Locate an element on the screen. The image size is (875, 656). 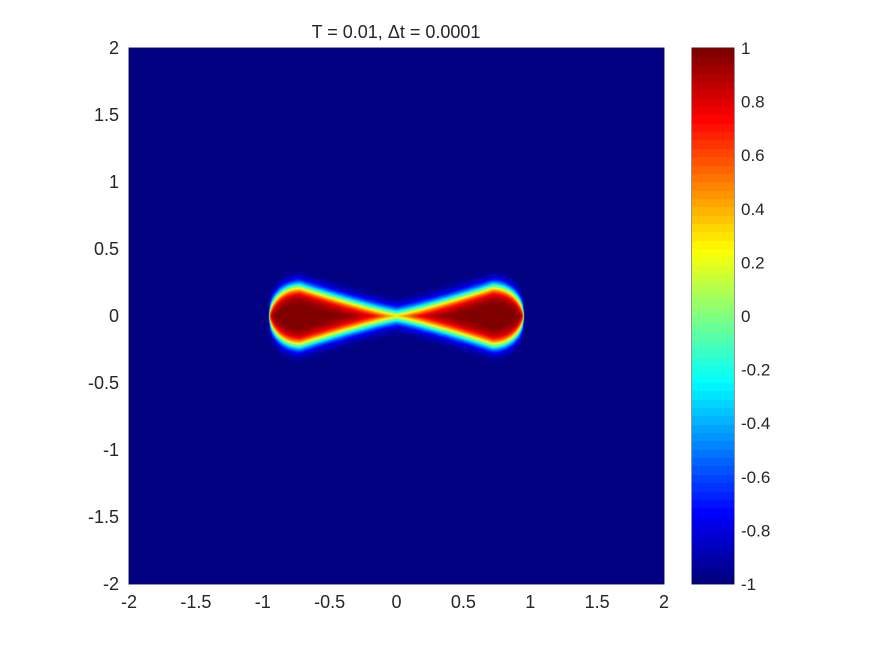
x-tick-label: 0.5 is located at coordinates (463, 602).